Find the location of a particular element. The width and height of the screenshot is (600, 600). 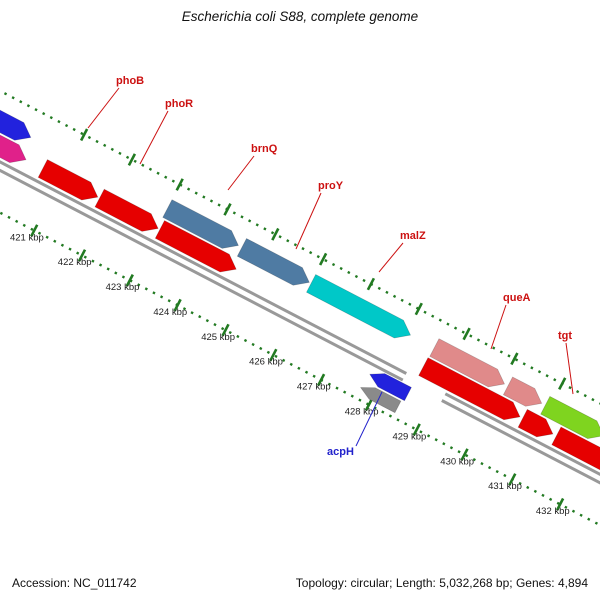

gene-arrow-malZ is located at coordinates (359, 306).